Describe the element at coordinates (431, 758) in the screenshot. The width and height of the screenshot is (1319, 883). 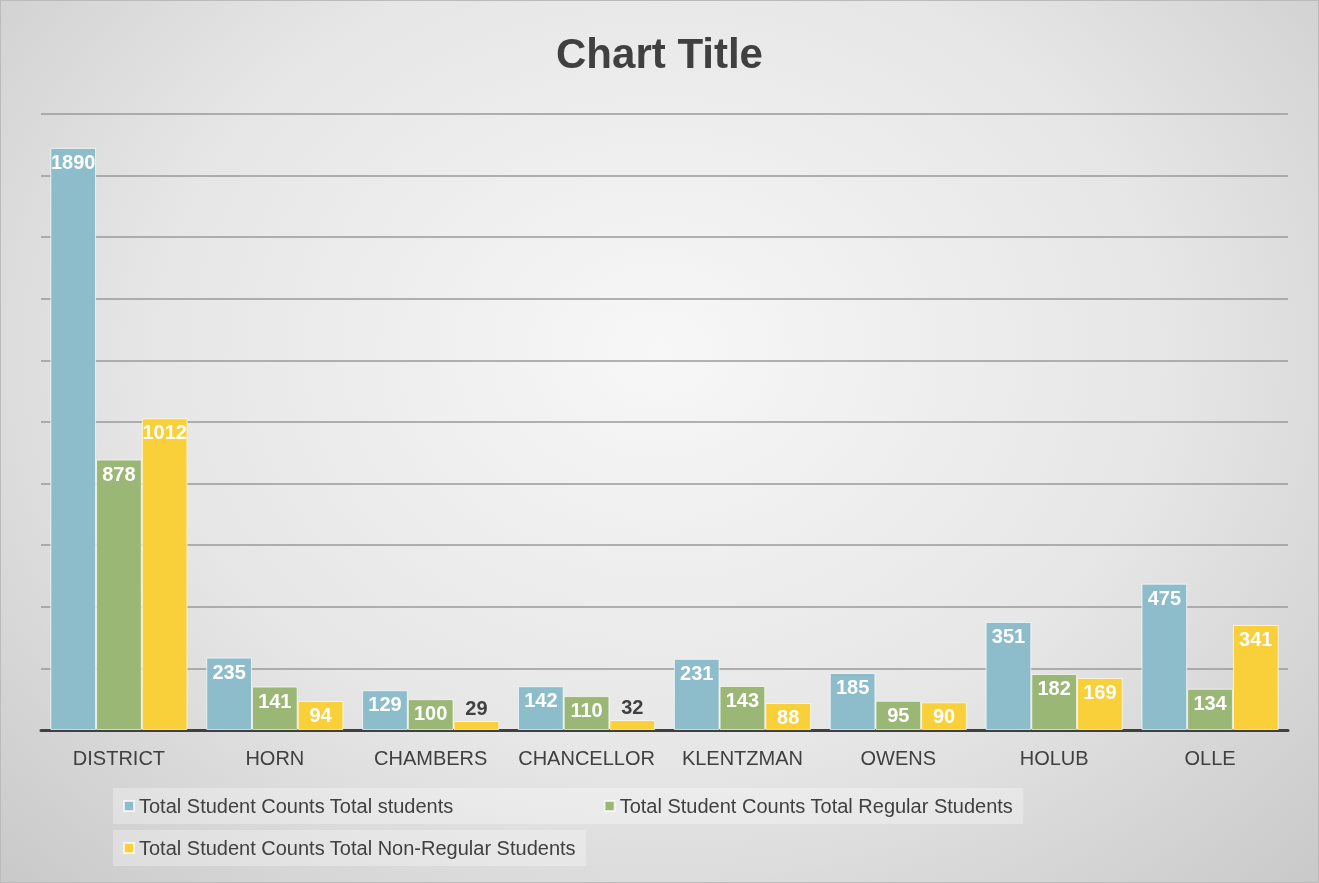
I see `x-tick-label: CHAMBERS` at that location.